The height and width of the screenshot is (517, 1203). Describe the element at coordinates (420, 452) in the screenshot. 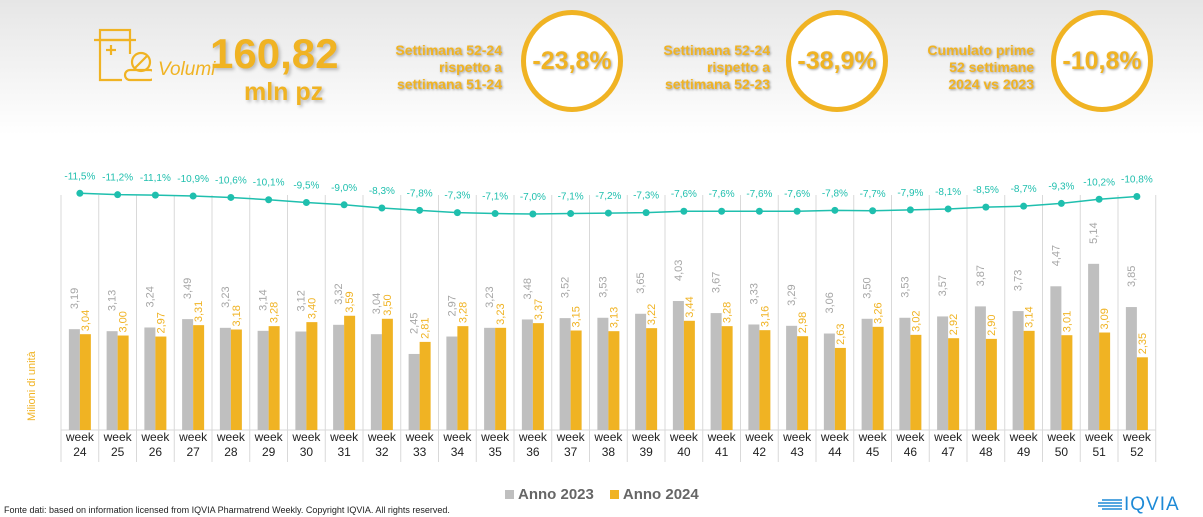

I see `x-tick-label: 33` at that location.